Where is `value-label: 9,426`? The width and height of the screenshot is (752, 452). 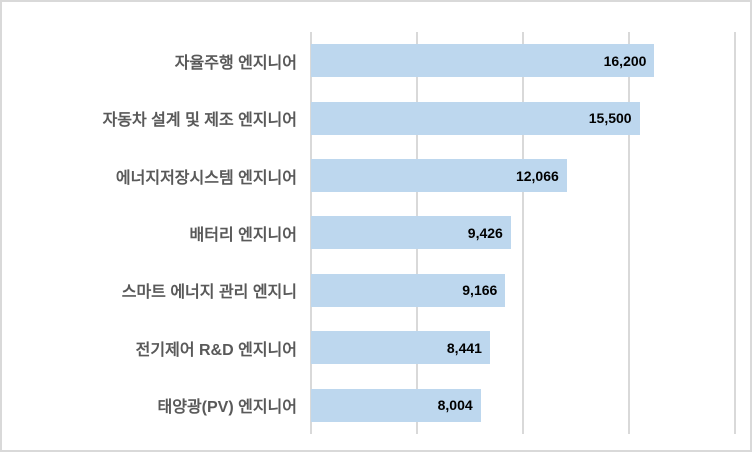 value-label: 9,426 is located at coordinates (485, 232).